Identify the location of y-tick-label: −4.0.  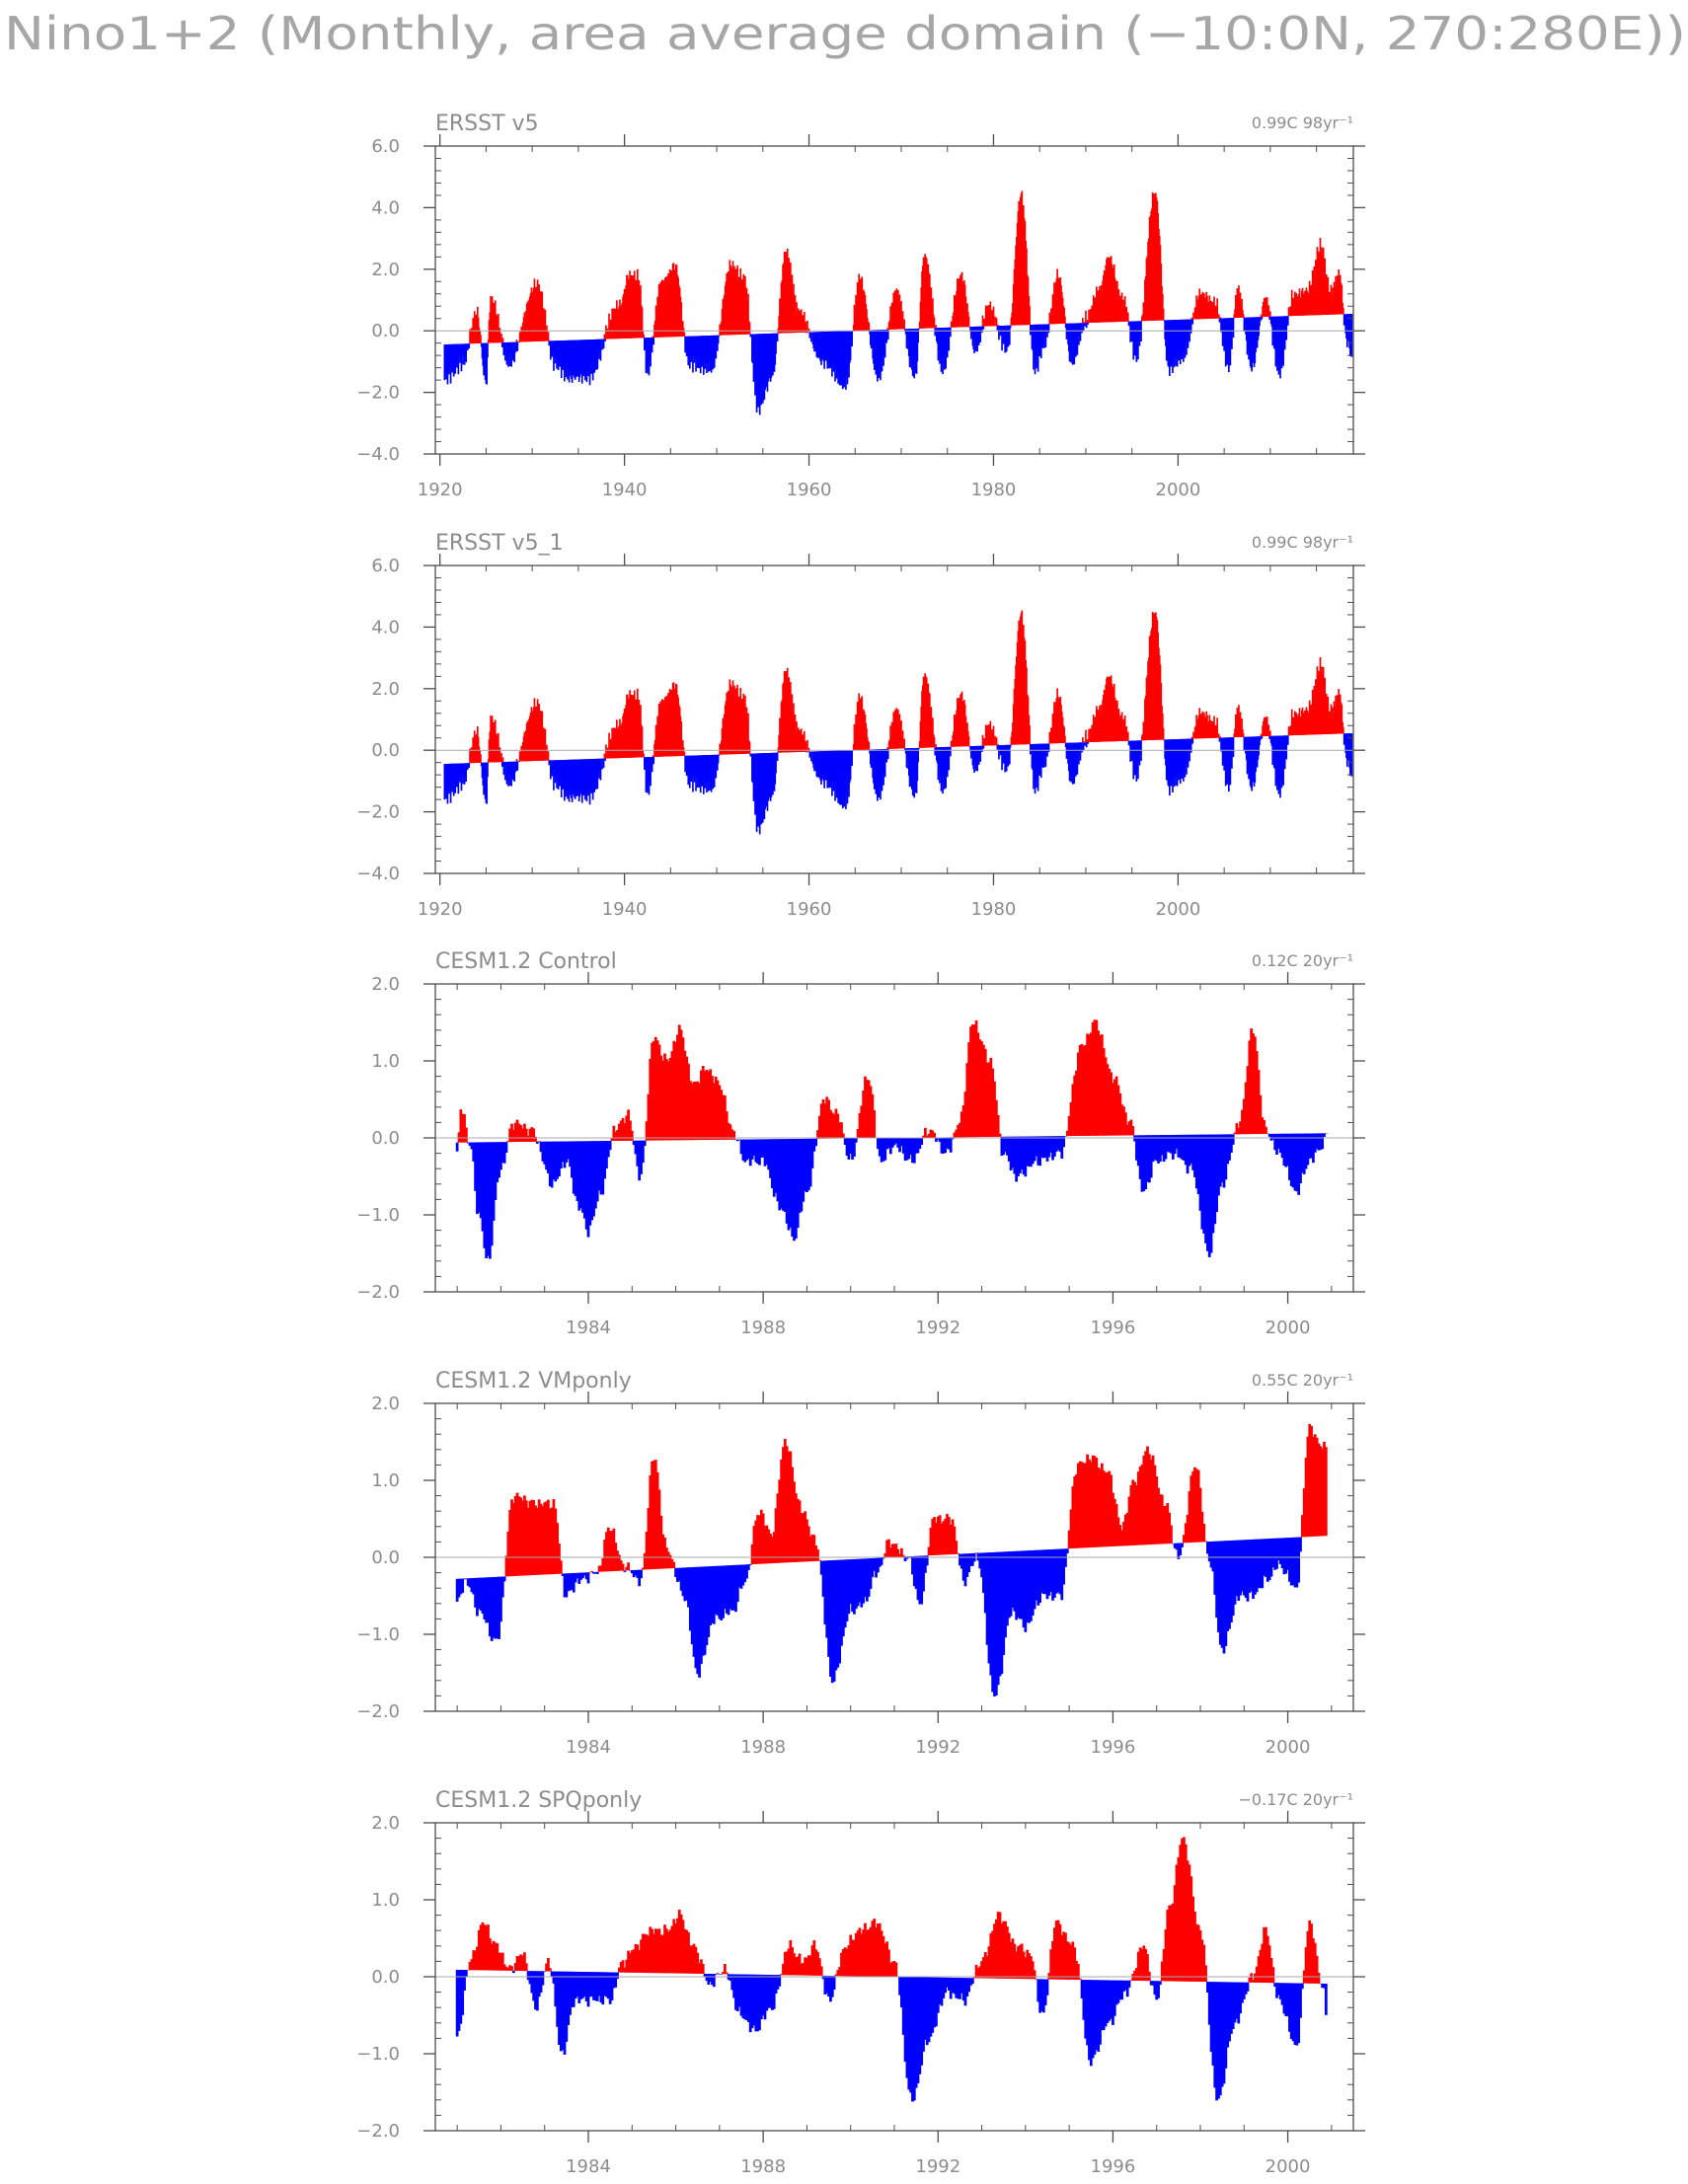
(378, 454).